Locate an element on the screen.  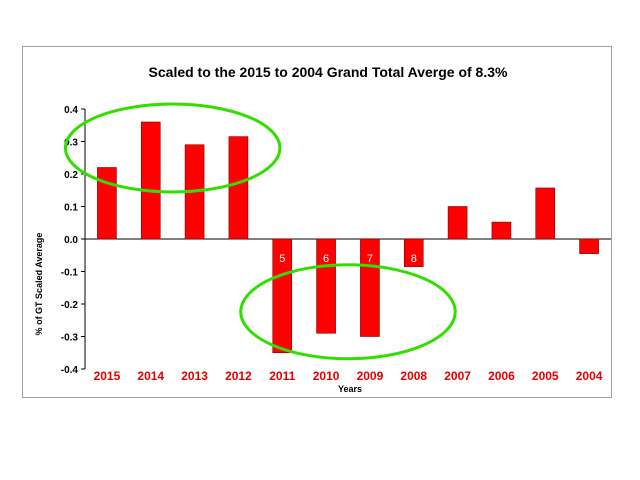
x-tick-label: 2007 is located at coordinates (457, 376).